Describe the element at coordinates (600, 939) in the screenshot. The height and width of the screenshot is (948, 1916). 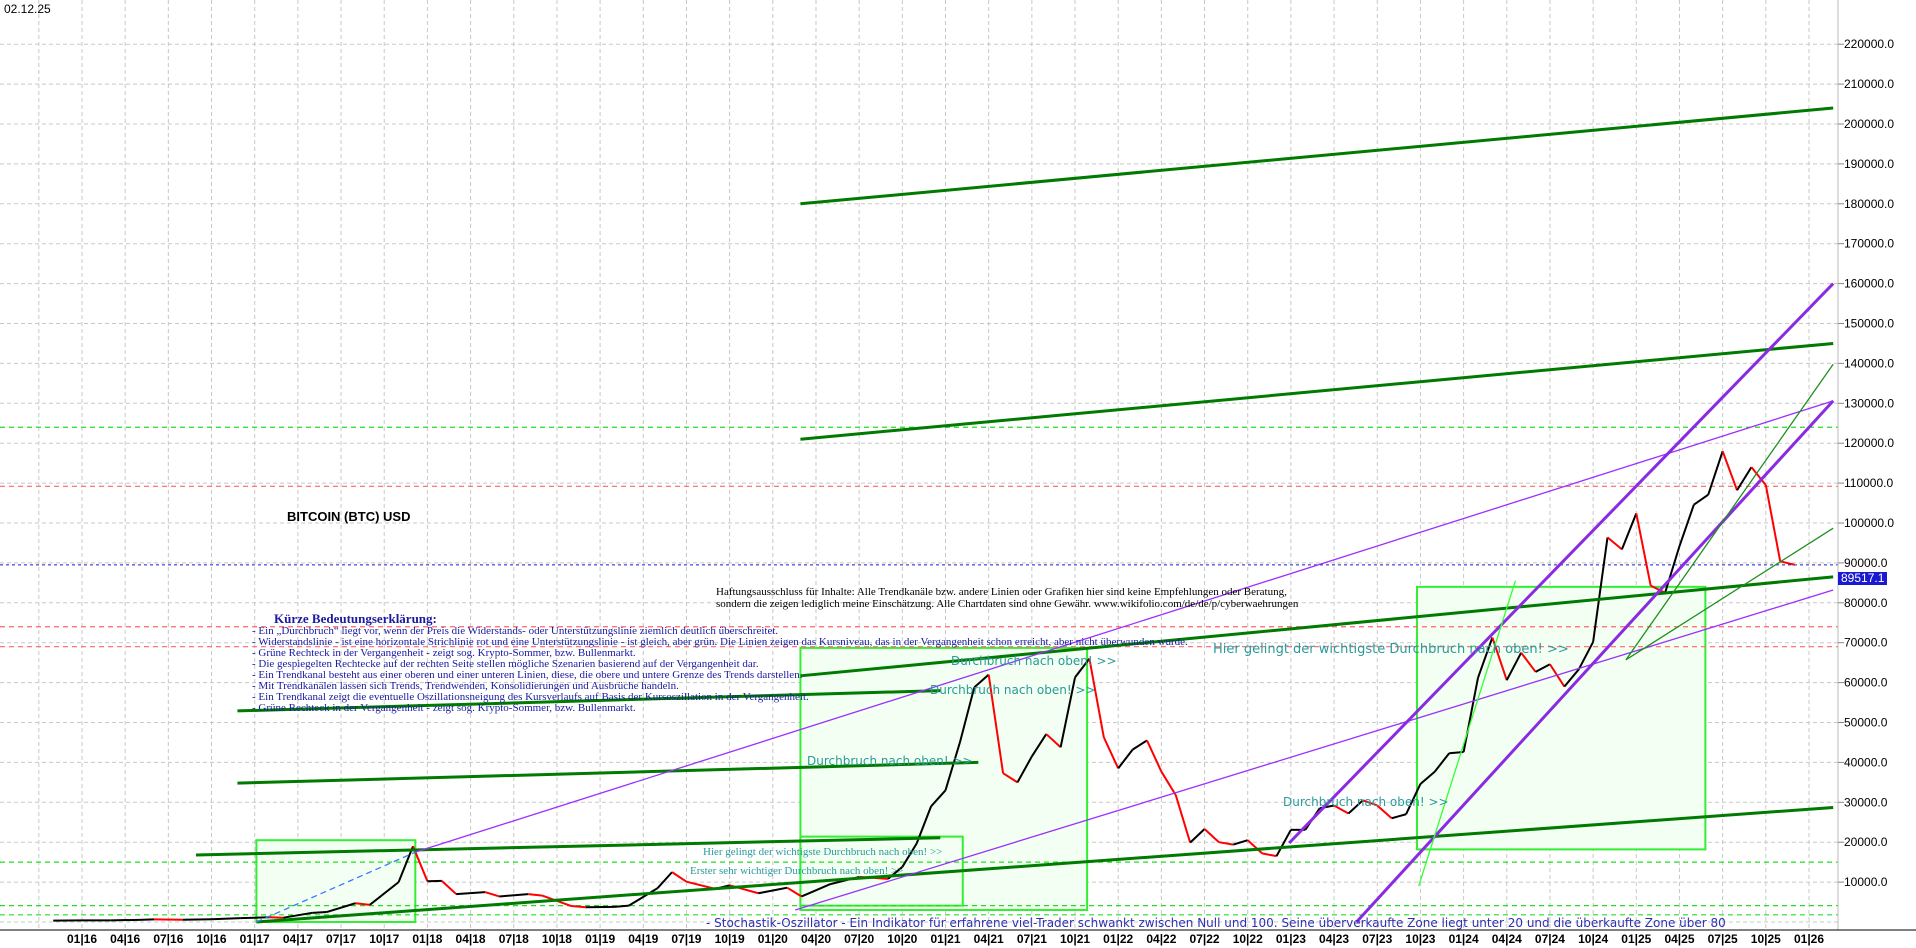
I see `x-tick-label: 01|19` at that location.